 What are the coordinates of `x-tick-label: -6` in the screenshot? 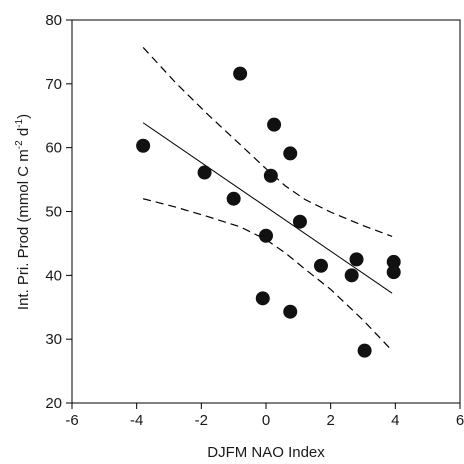 It's located at (71, 420).